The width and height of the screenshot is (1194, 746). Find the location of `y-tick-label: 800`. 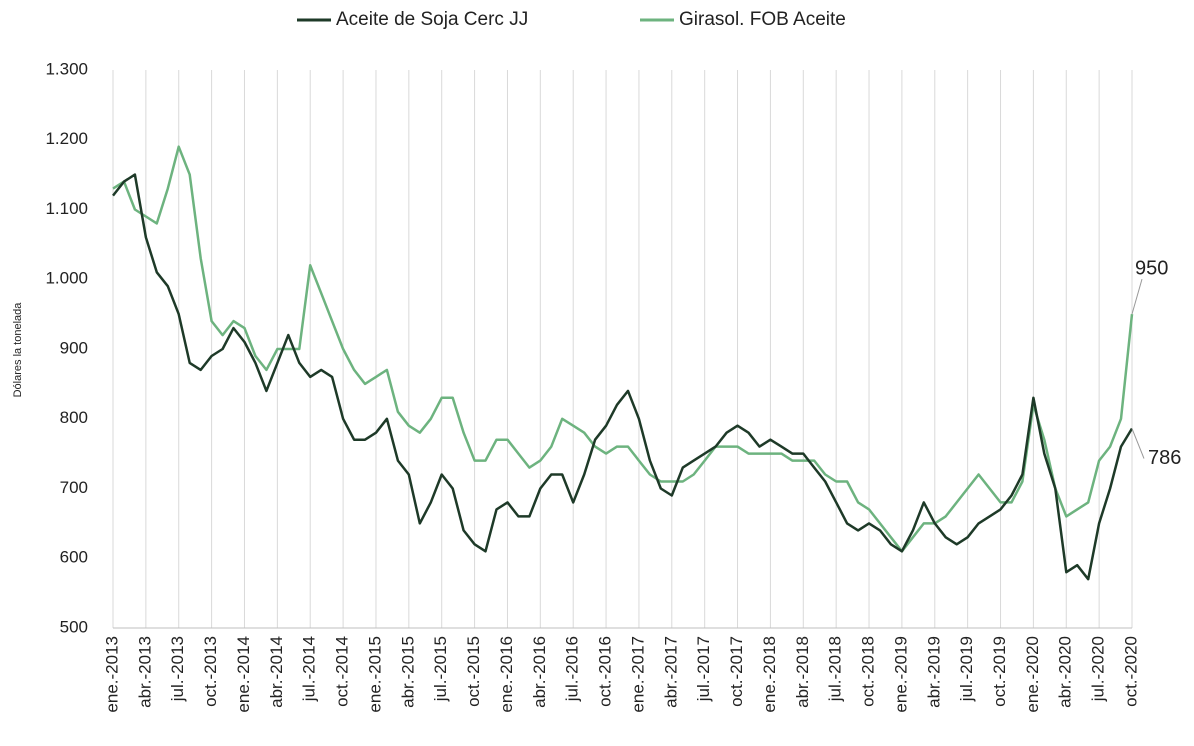

y-tick-label: 800 is located at coordinates (74, 417).